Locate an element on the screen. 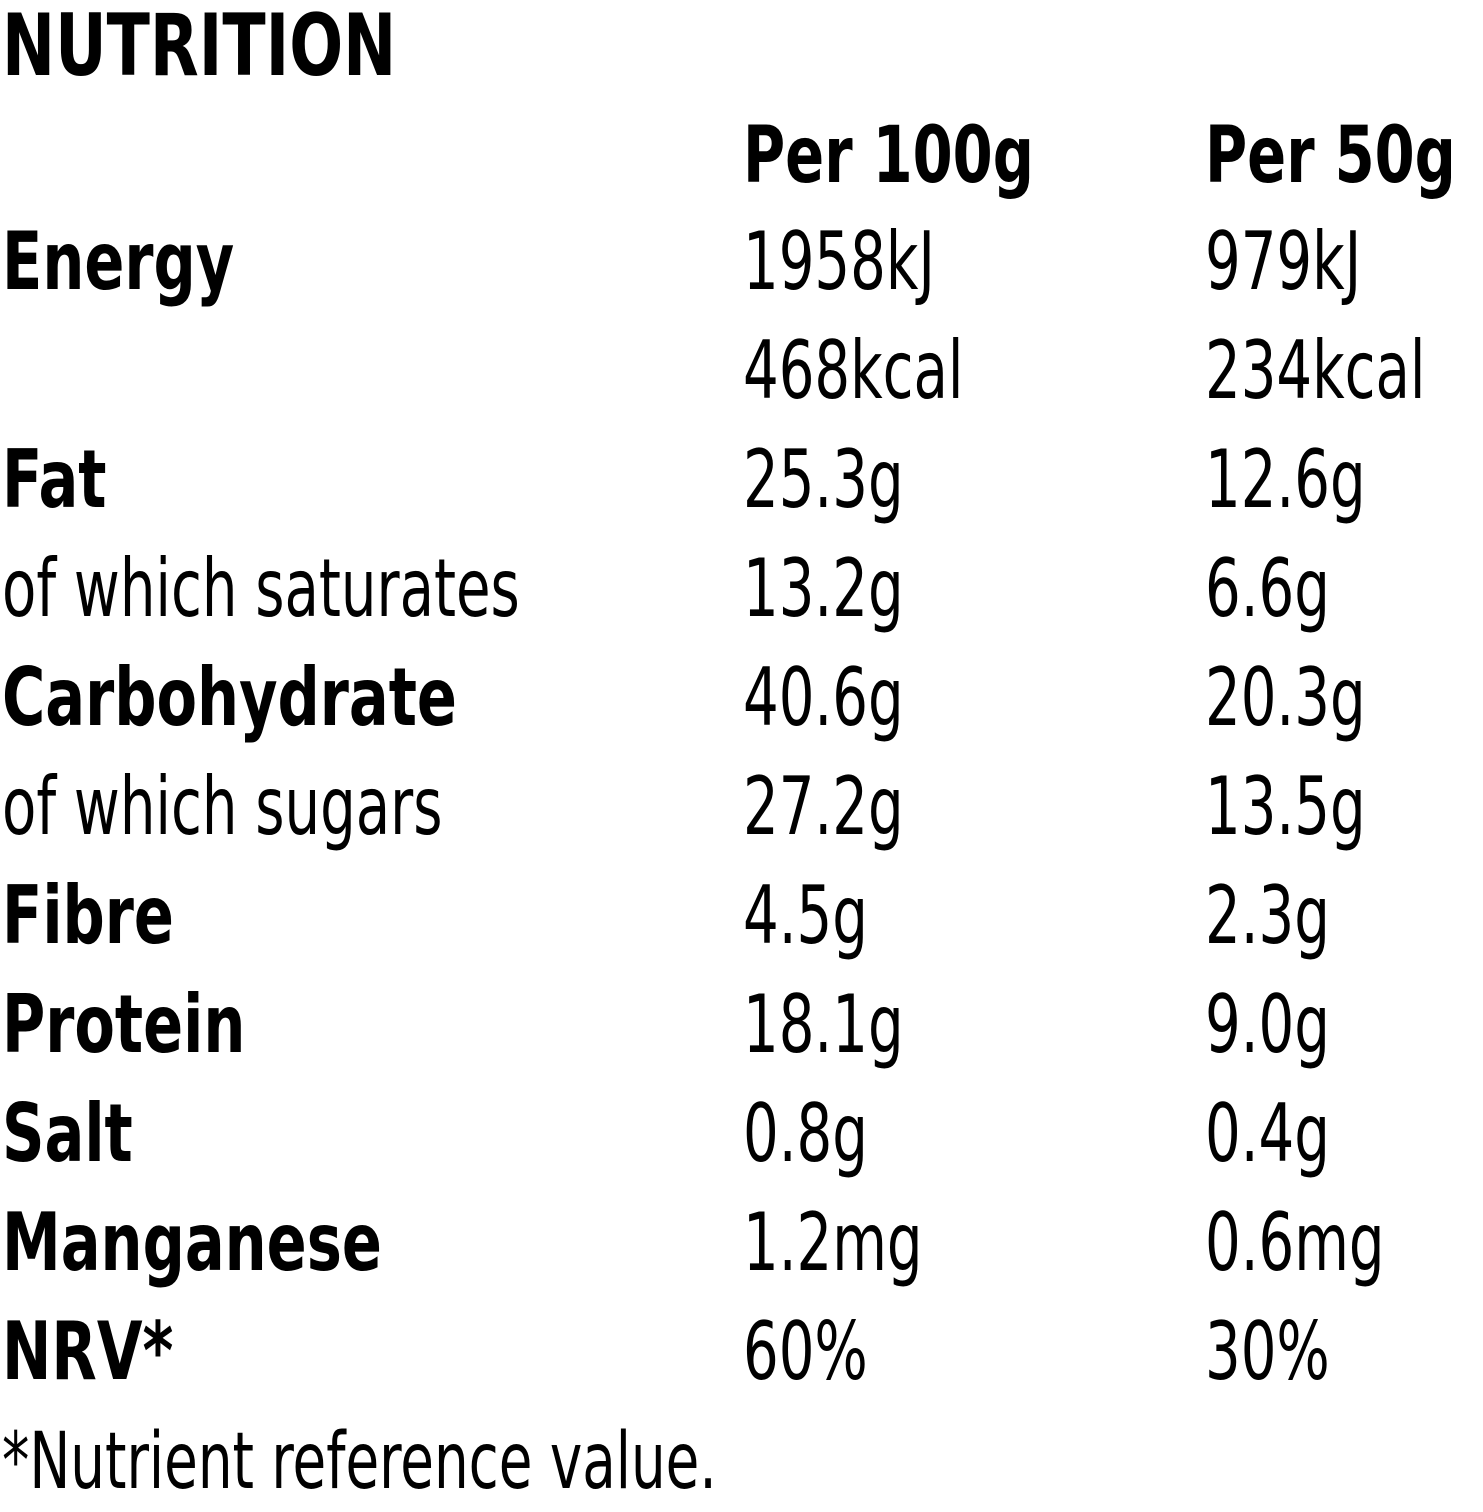 Image resolution: width=1483 pixels, height=1512 pixels. row-label: of which sugars is located at coordinates (222, 806).